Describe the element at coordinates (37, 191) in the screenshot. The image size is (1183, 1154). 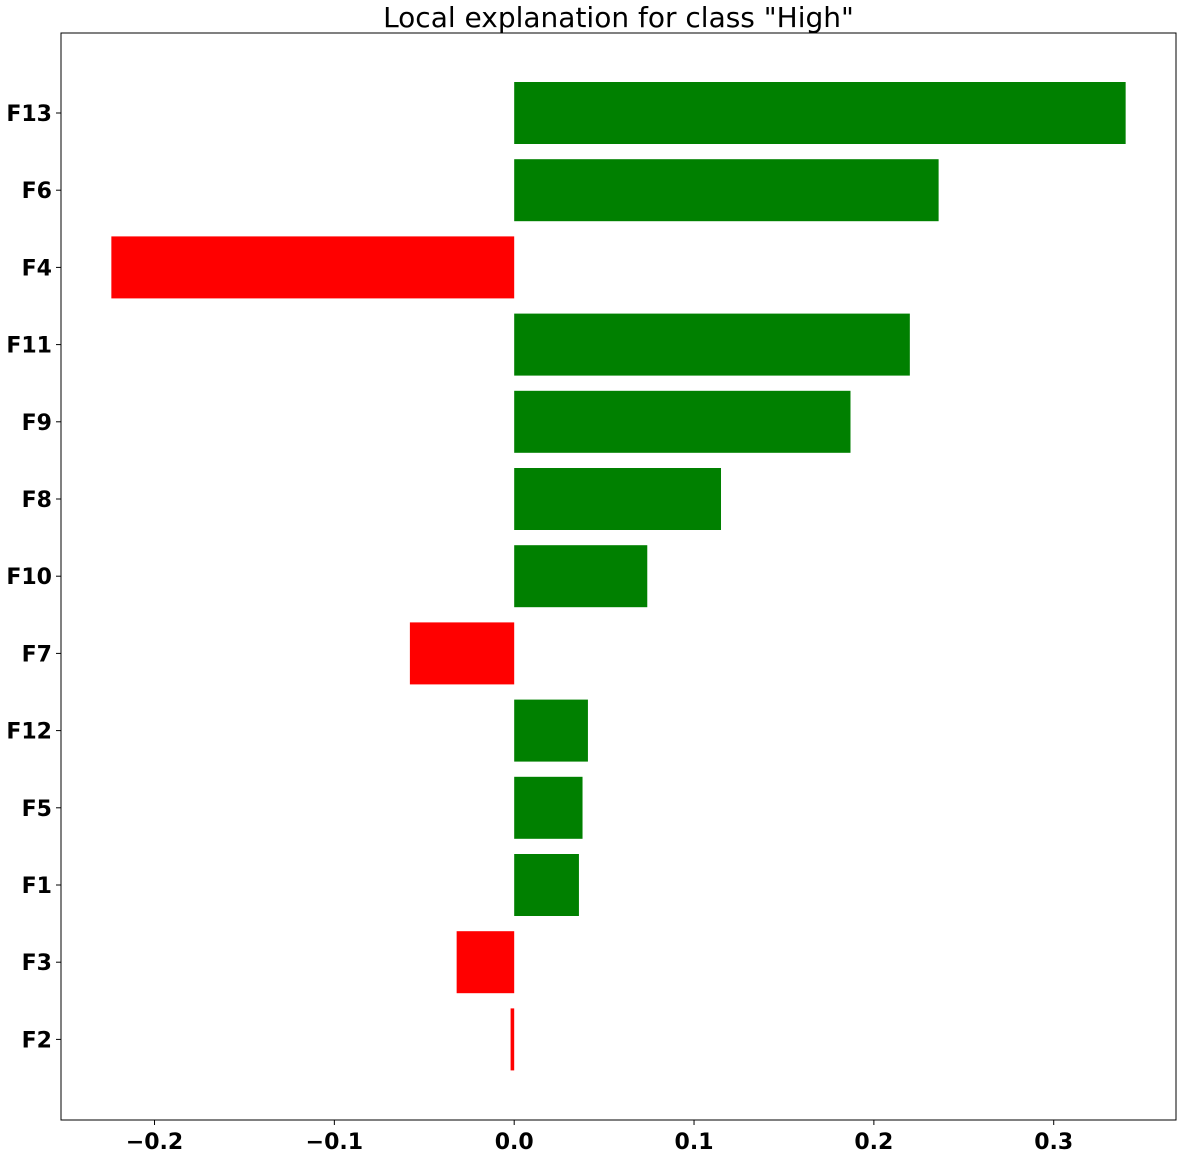
I see `y-tick-label: F6` at that location.